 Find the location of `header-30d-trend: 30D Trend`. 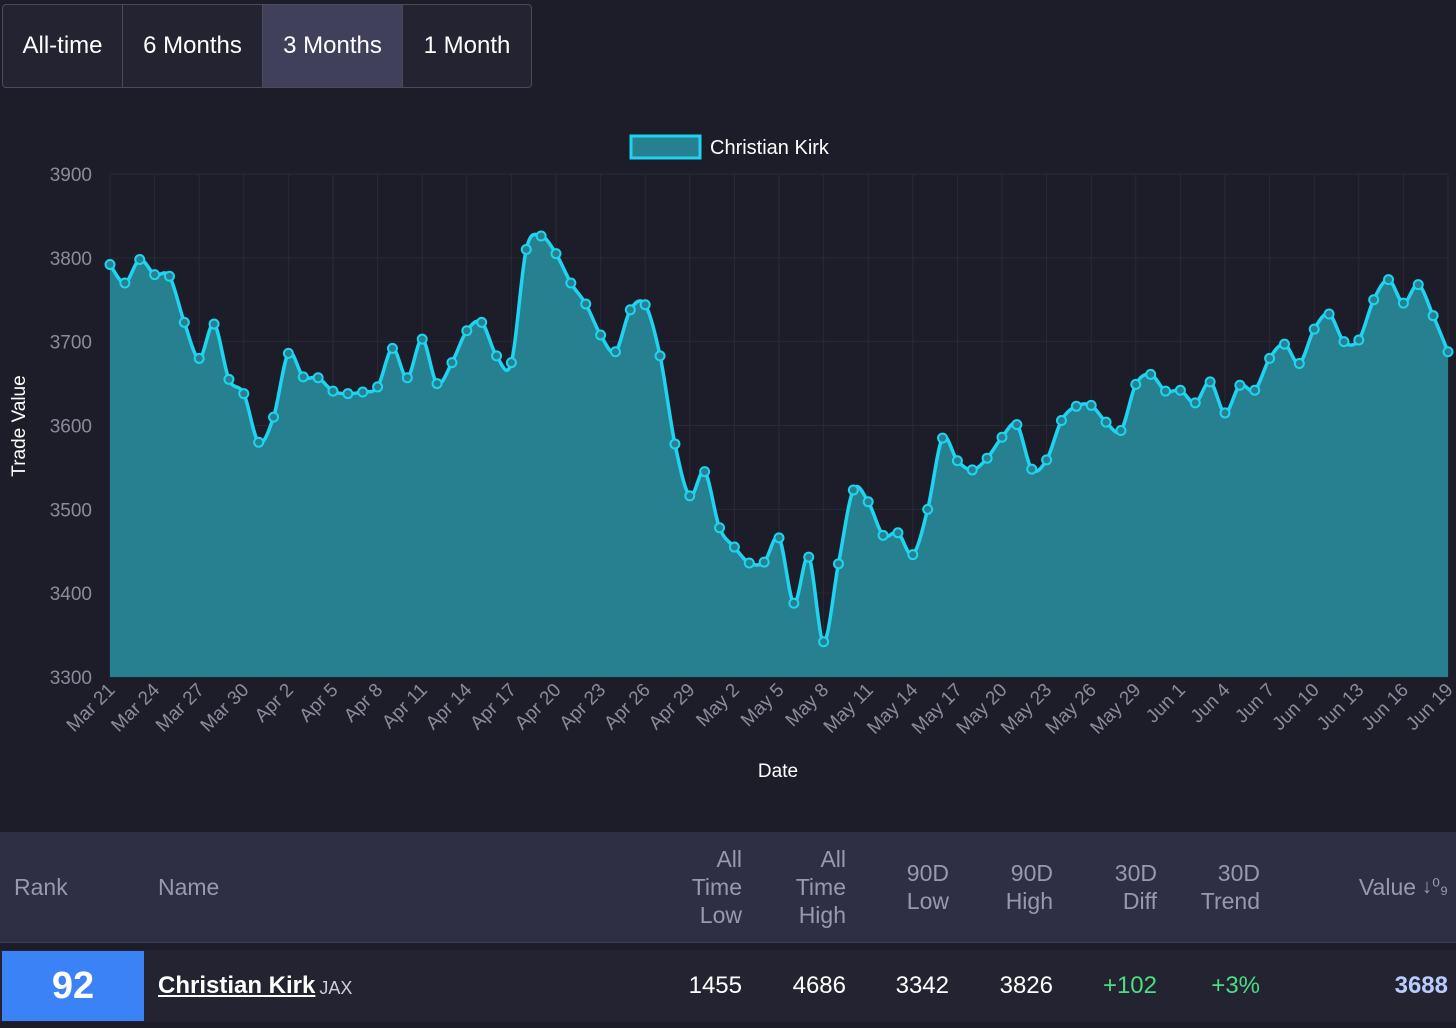

header-30d-trend: 30D Trend is located at coordinates (1230, 887).